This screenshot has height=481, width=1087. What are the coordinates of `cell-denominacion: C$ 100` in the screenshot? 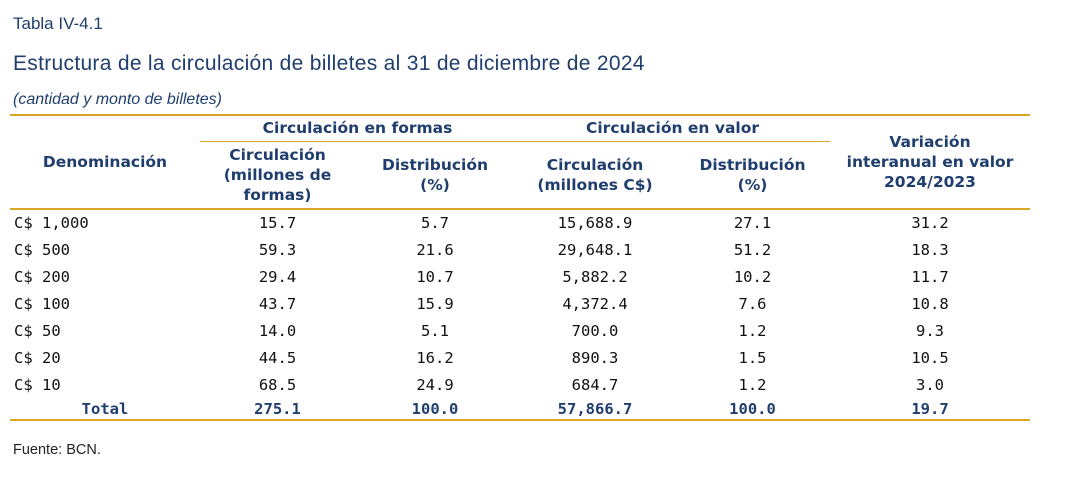 It's located at (42, 304).